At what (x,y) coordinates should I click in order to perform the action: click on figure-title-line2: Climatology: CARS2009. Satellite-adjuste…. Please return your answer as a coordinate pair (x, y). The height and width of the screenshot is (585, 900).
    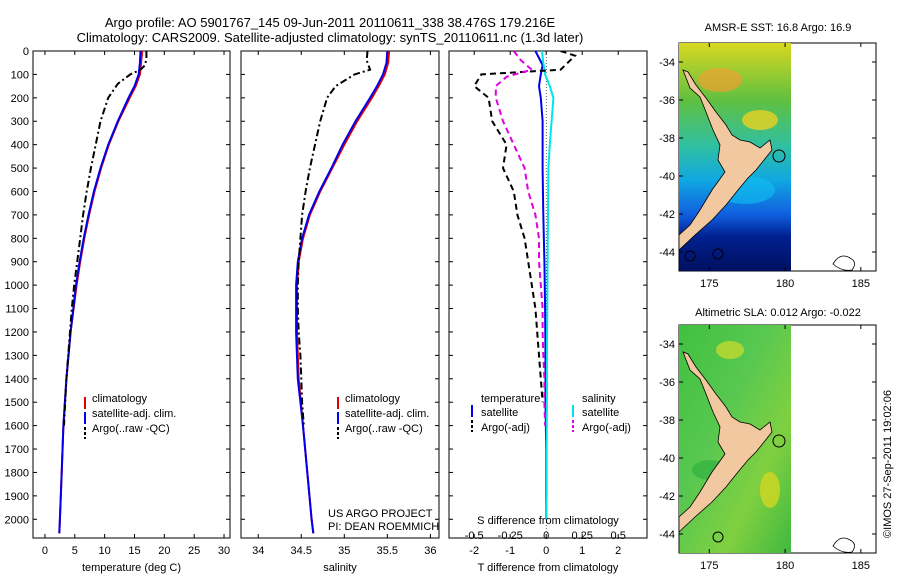
    Looking at the image, I should click on (330, 37).